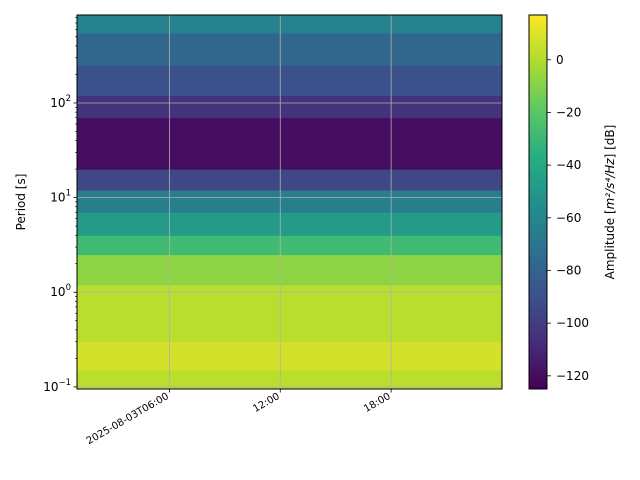 This screenshot has width=640, height=480. I want to click on colorbar-label: Amplitude [m²/s⁴/Hz] [dB], so click(610, 202).